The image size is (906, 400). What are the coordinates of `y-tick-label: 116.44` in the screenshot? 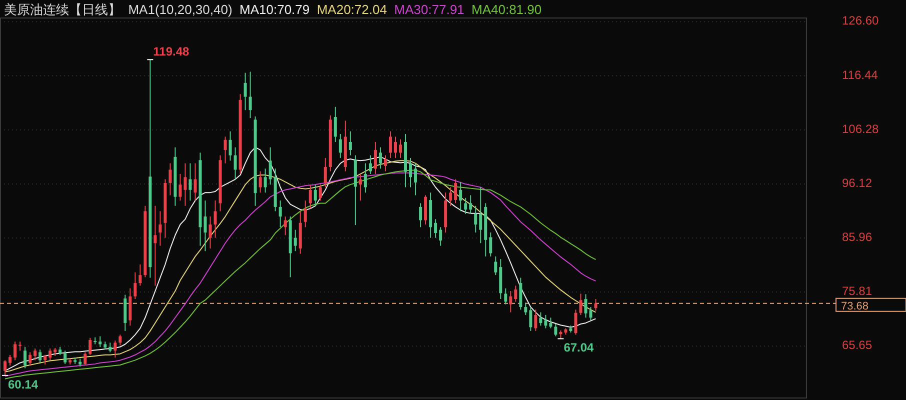 It's located at (860, 75).